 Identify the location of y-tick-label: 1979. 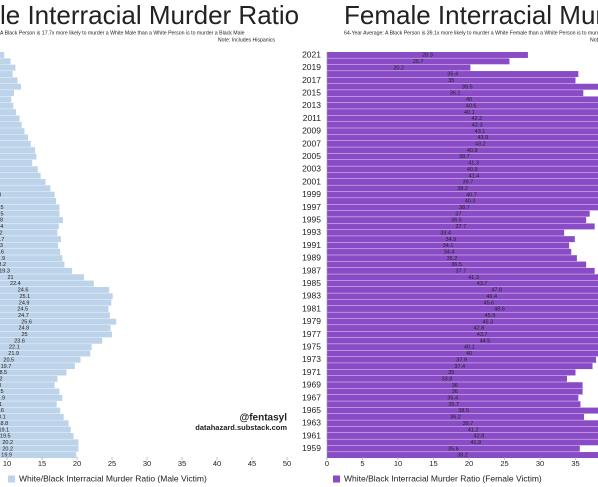
(311, 321).